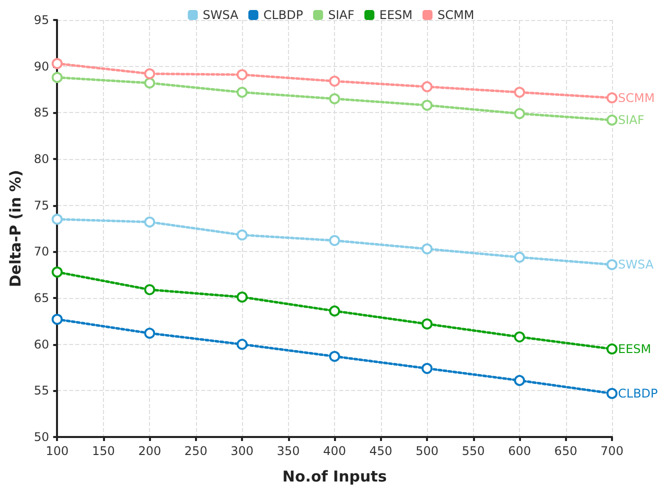  Describe the element at coordinates (221, 15) in the screenshot. I see `legend-label: SWSA` at that location.